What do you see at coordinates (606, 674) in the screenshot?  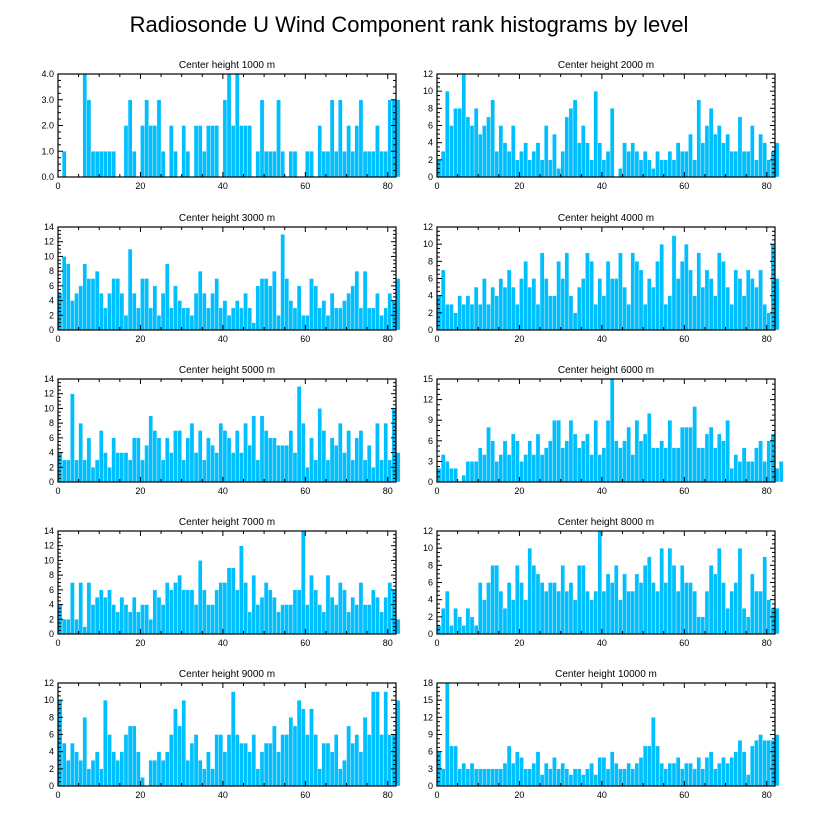 I see `subplot-title: Center height 10000 m` at bounding box center [606, 674].